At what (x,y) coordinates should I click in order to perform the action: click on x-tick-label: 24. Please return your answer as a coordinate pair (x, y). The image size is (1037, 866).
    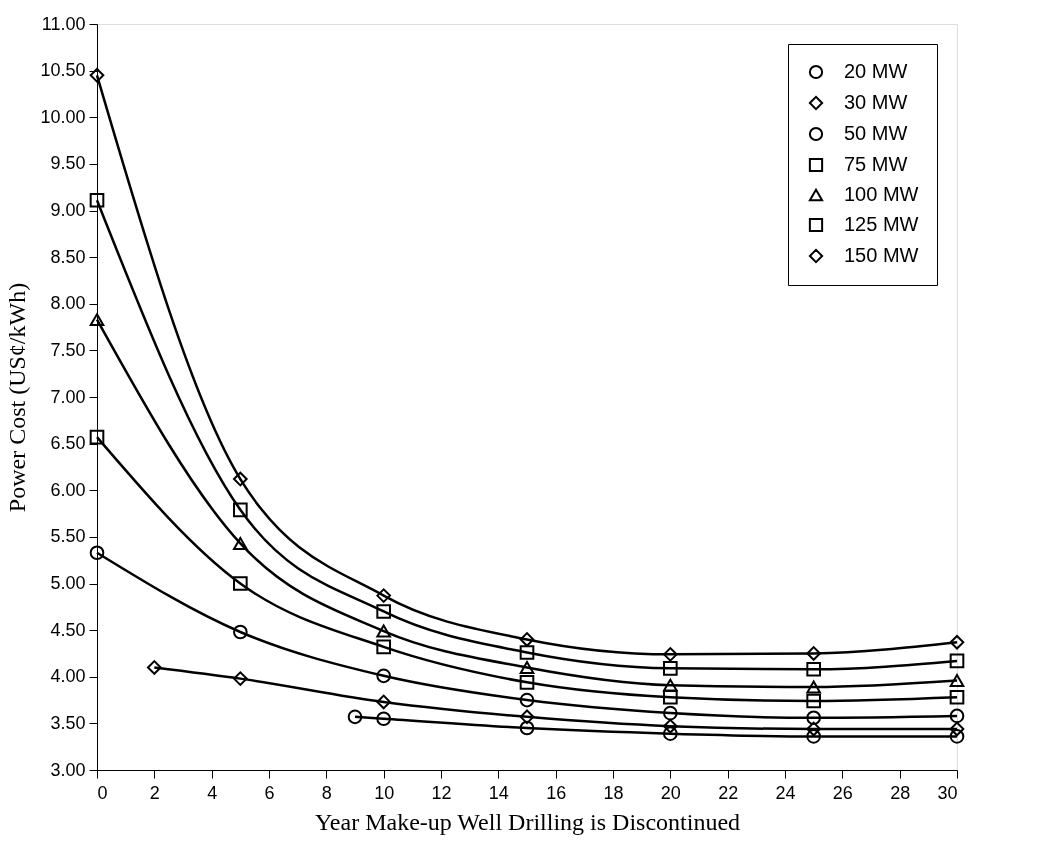
    Looking at the image, I should click on (785, 792).